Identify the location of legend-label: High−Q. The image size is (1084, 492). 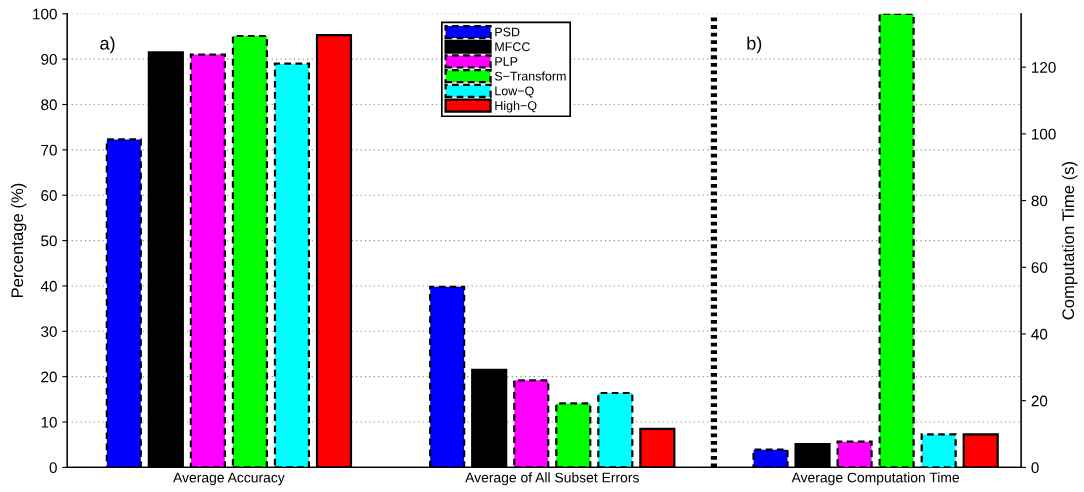
(516, 106).